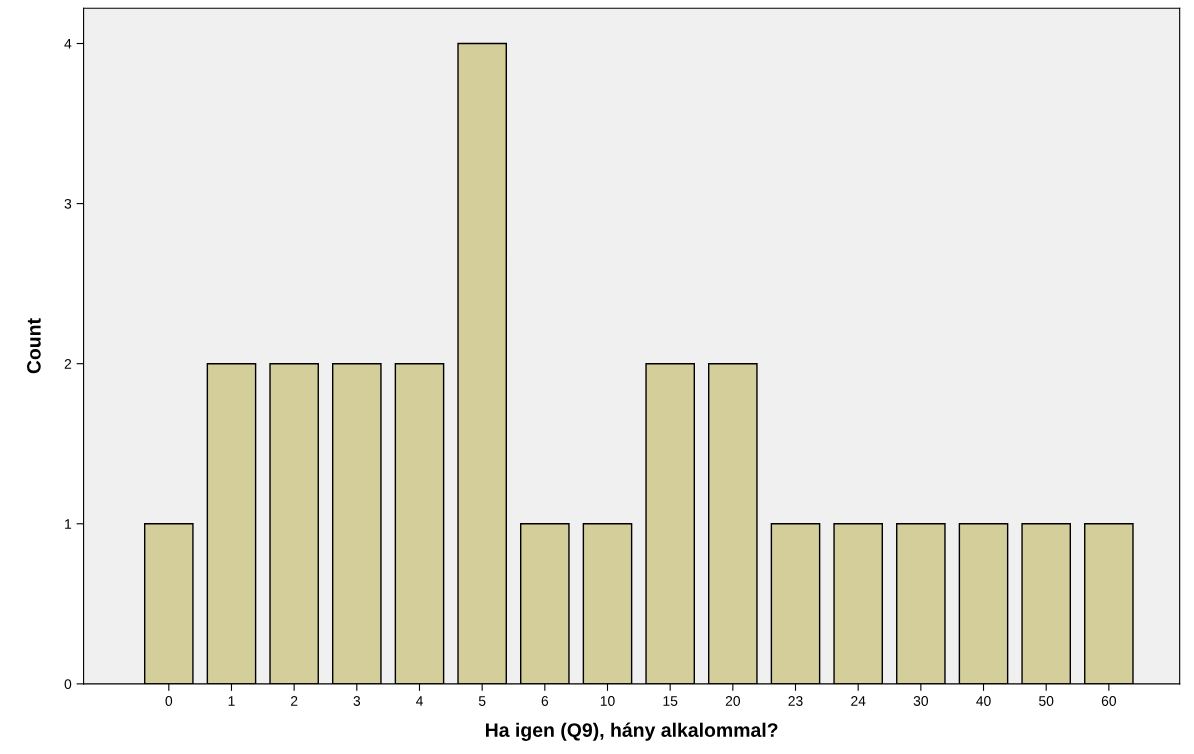  What do you see at coordinates (545, 701) in the screenshot?
I see `x-tick-label: 6` at bounding box center [545, 701].